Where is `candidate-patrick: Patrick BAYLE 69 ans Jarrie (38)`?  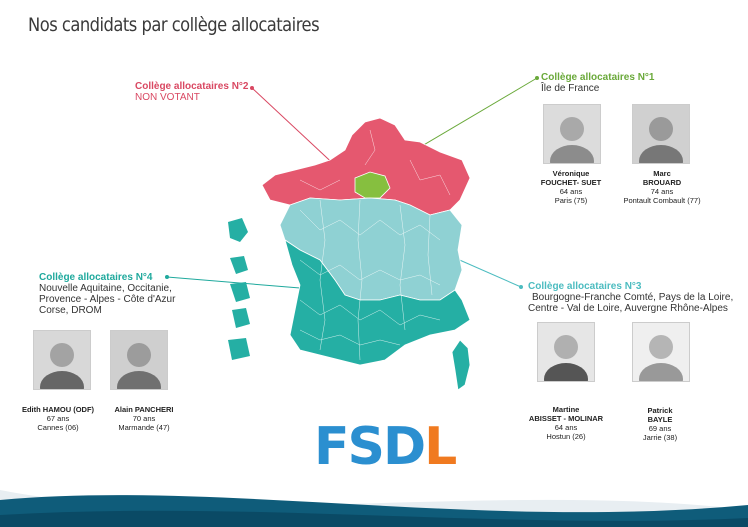 candidate-patrick: Patrick BAYLE 69 ans Jarrie (38) is located at coordinates (660, 424).